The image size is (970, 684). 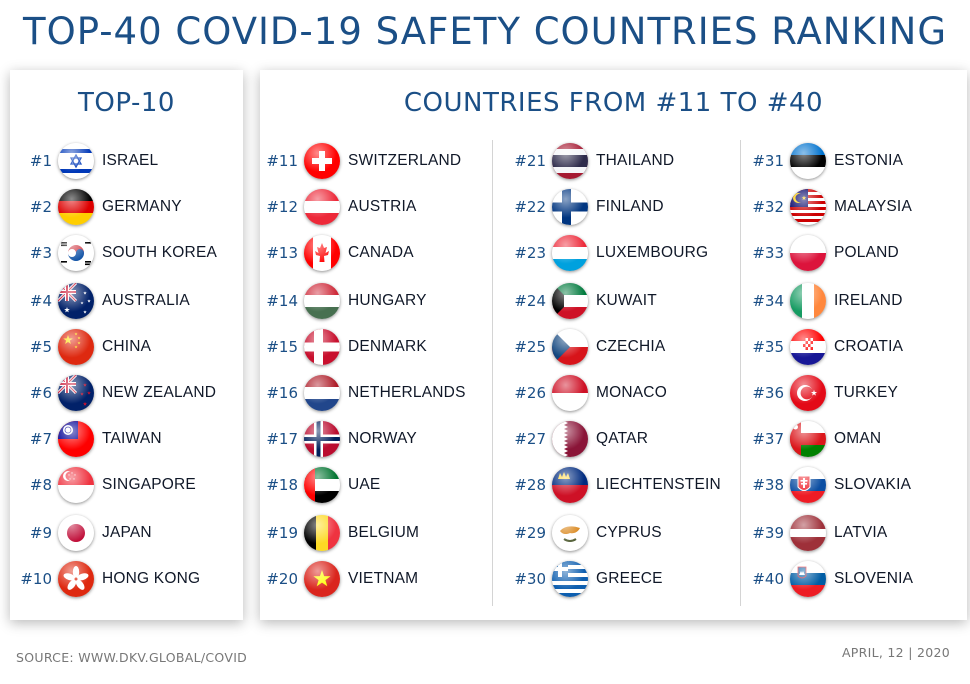 I want to click on country-row: #33 POLAND, so click(x=823, y=253).